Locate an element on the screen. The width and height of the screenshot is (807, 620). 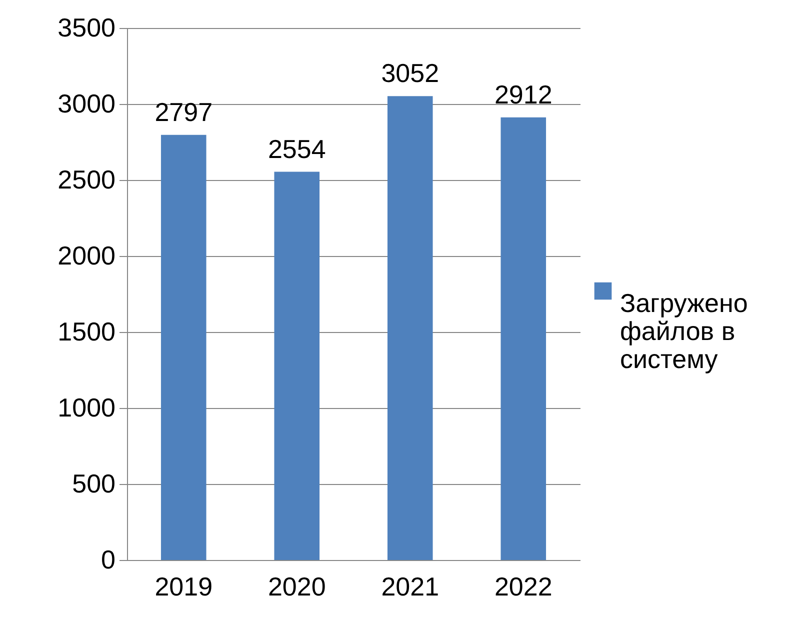
x-tick-label: 2021 is located at coordinates (410, 587).